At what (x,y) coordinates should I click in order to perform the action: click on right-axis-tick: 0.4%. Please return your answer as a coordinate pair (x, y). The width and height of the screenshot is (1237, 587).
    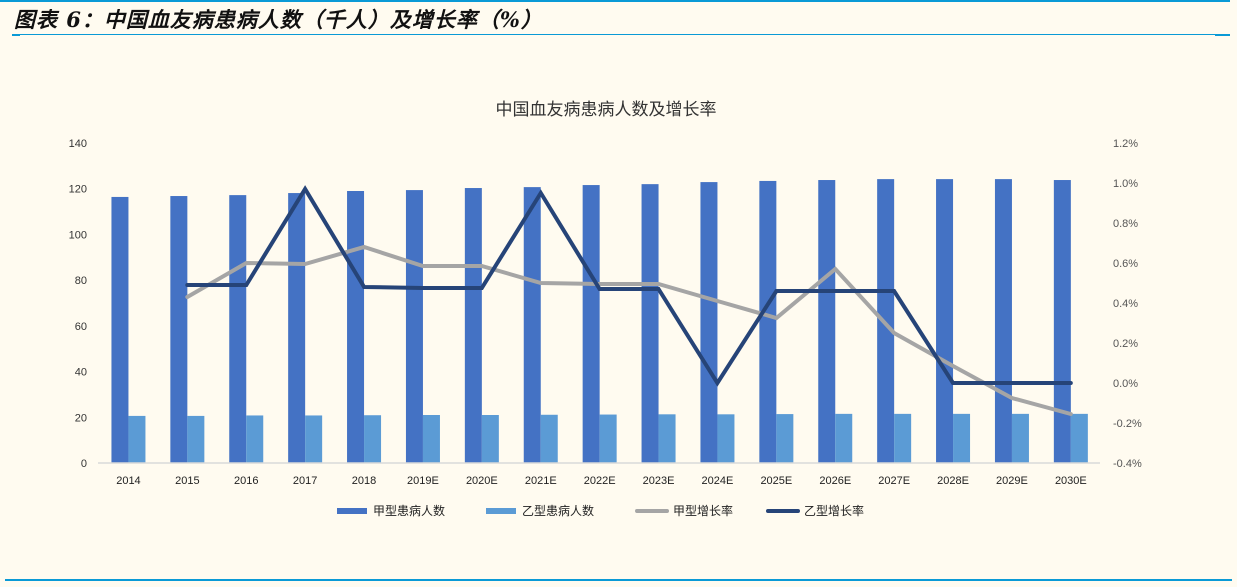
    Looking at the image, I should click on (1125, 304).